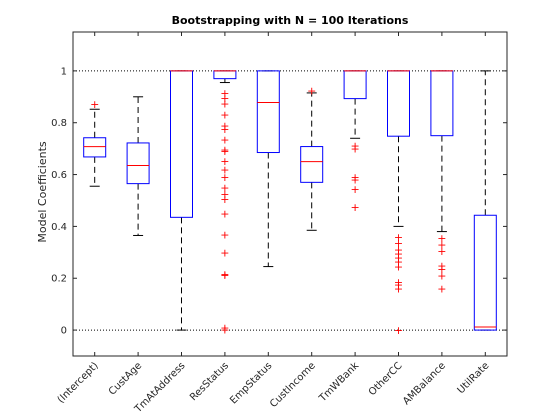  I want to click on y-tick-label: 0, so click(64, 331).